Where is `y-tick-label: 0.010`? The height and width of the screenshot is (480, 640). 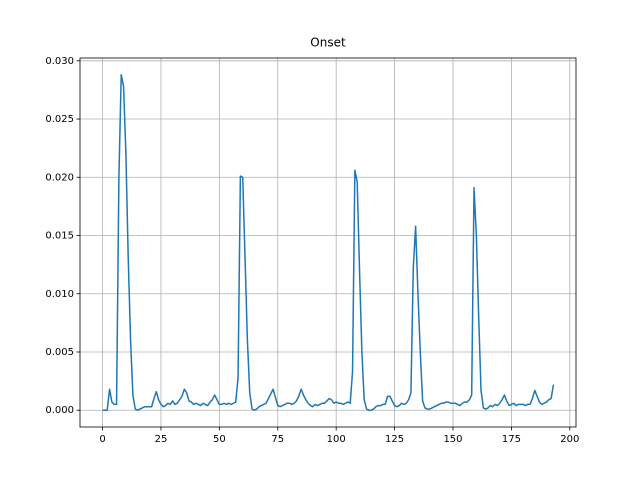
y-tick-label: 0.010 is located at coordinates (59, 294).